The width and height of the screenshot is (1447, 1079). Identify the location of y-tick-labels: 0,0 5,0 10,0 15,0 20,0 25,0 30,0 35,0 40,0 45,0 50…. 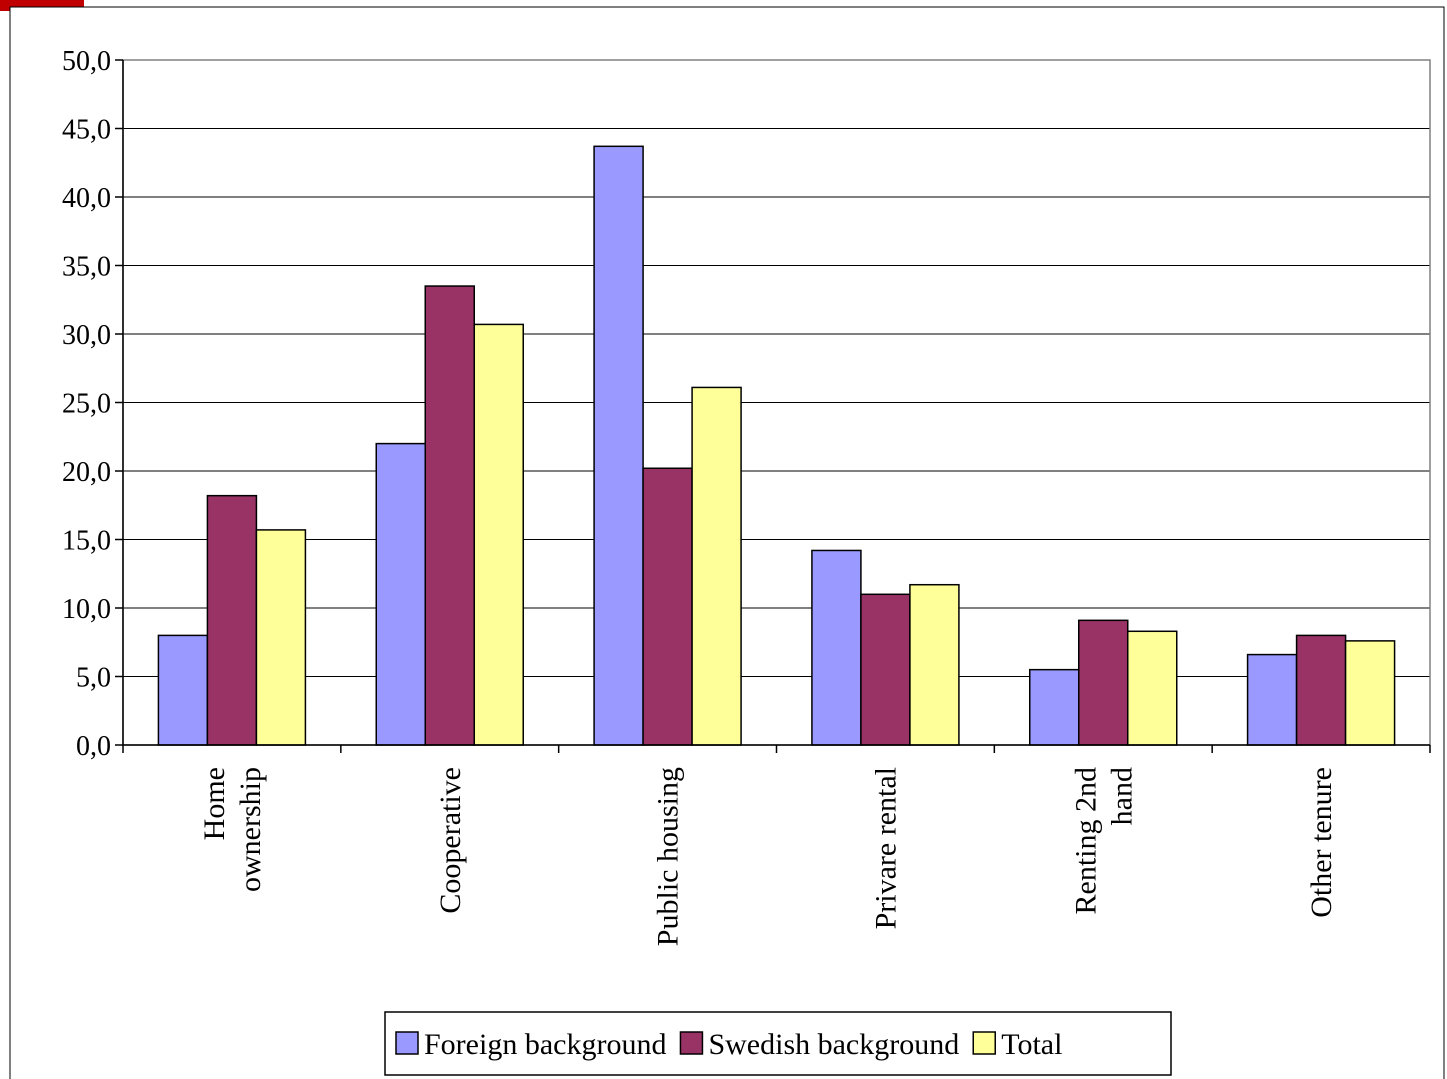
(86, 404).